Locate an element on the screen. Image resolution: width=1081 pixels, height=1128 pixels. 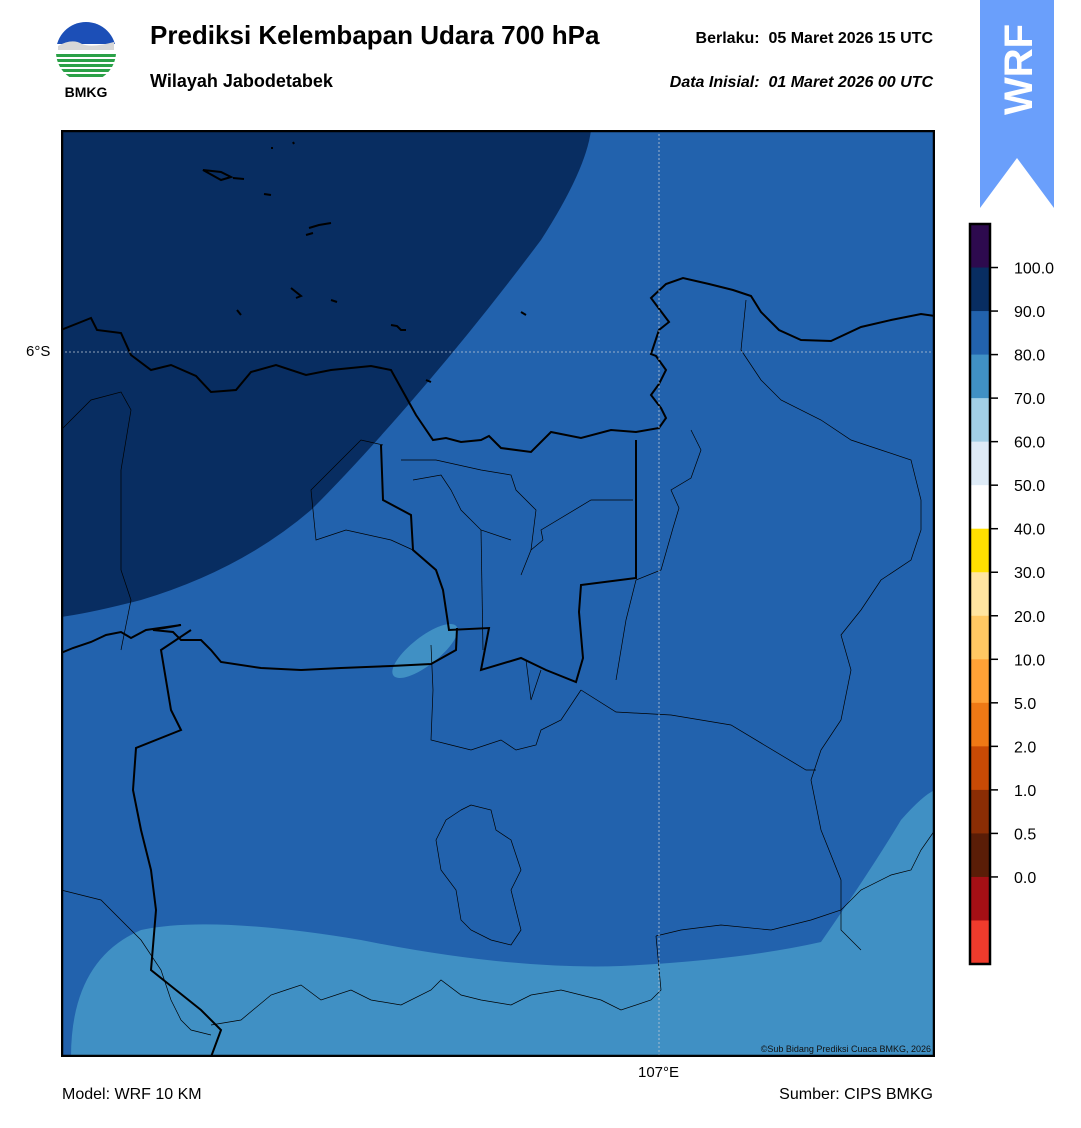
init-time: Data Inisial: 01 Maret 2026 00 UTC is located at coordinates (801, 83).